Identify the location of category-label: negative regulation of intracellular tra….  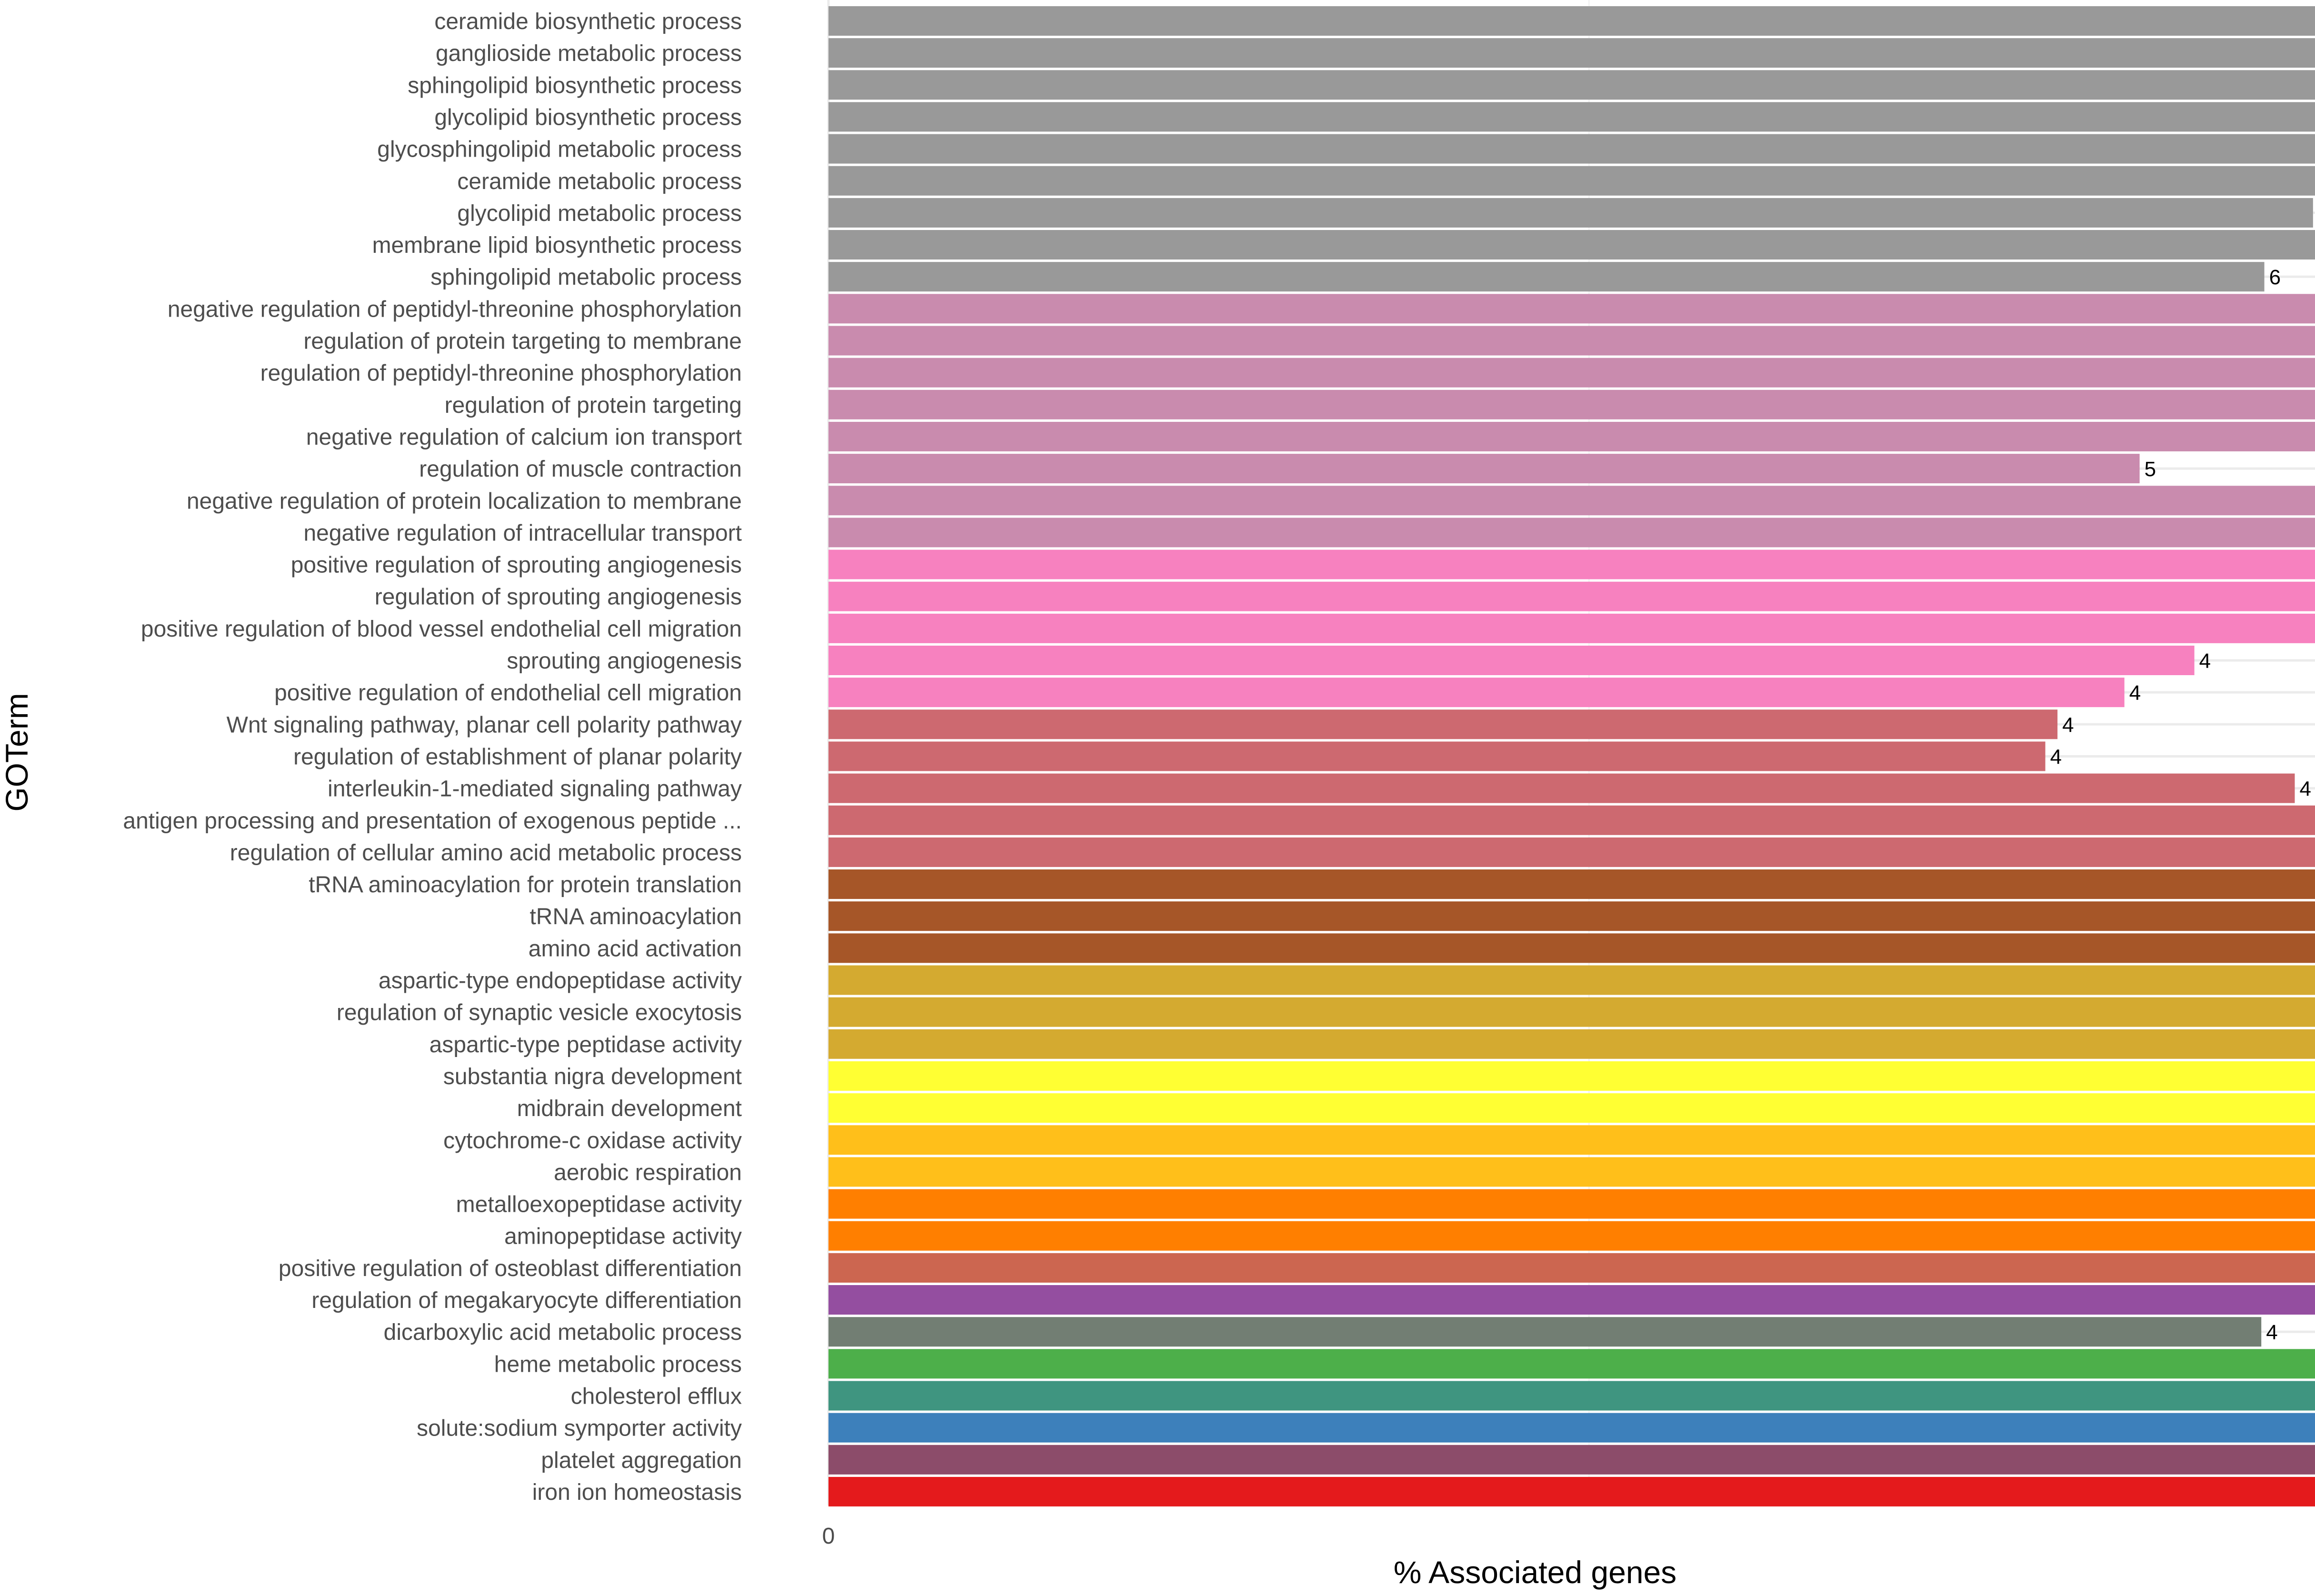
(523, 533).